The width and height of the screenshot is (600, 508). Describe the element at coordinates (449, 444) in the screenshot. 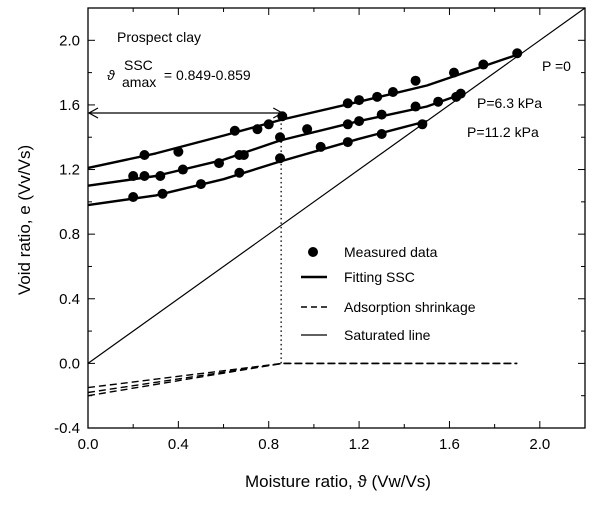

I see `x-tick-label: 1.6` at that location.